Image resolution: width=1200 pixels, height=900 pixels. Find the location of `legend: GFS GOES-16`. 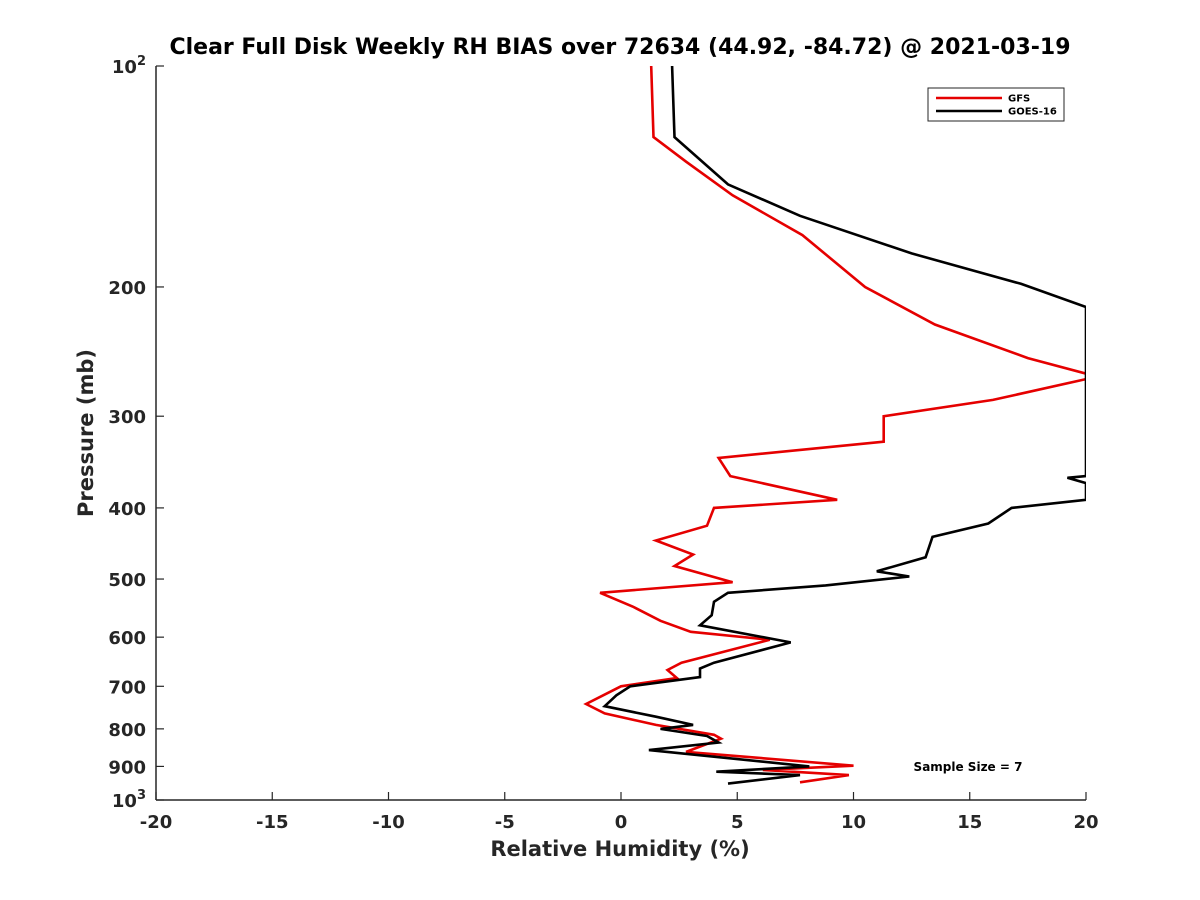

legend: GFS GOES-16 is located at coordinates (996, 104).